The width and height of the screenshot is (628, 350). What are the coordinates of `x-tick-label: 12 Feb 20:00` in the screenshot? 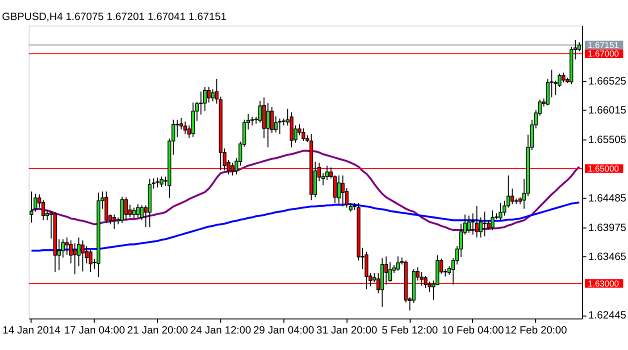 It's located at (536, 330).